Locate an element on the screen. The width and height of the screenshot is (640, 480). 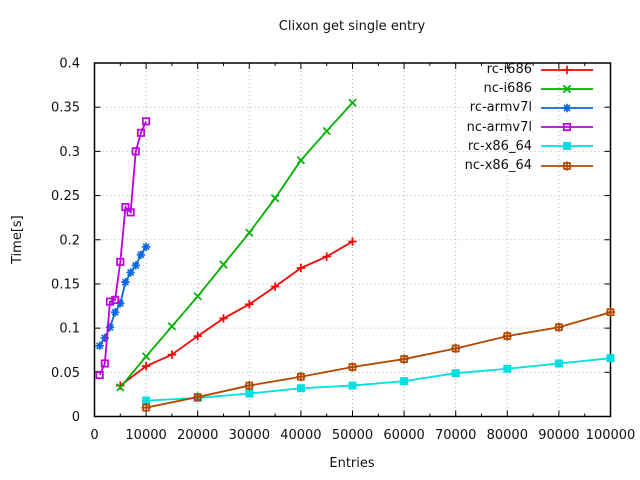
legend-label: rc-x86_64 is located at coordinates (499, 146).